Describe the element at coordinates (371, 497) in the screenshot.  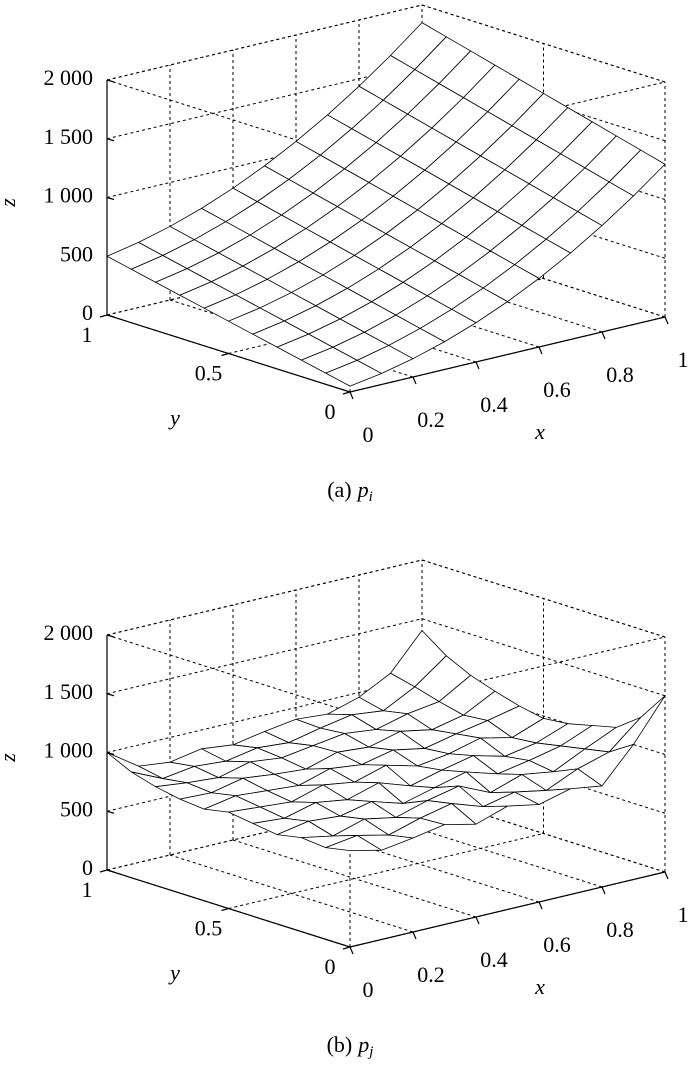
I see `caption-subscript: i` at that location.